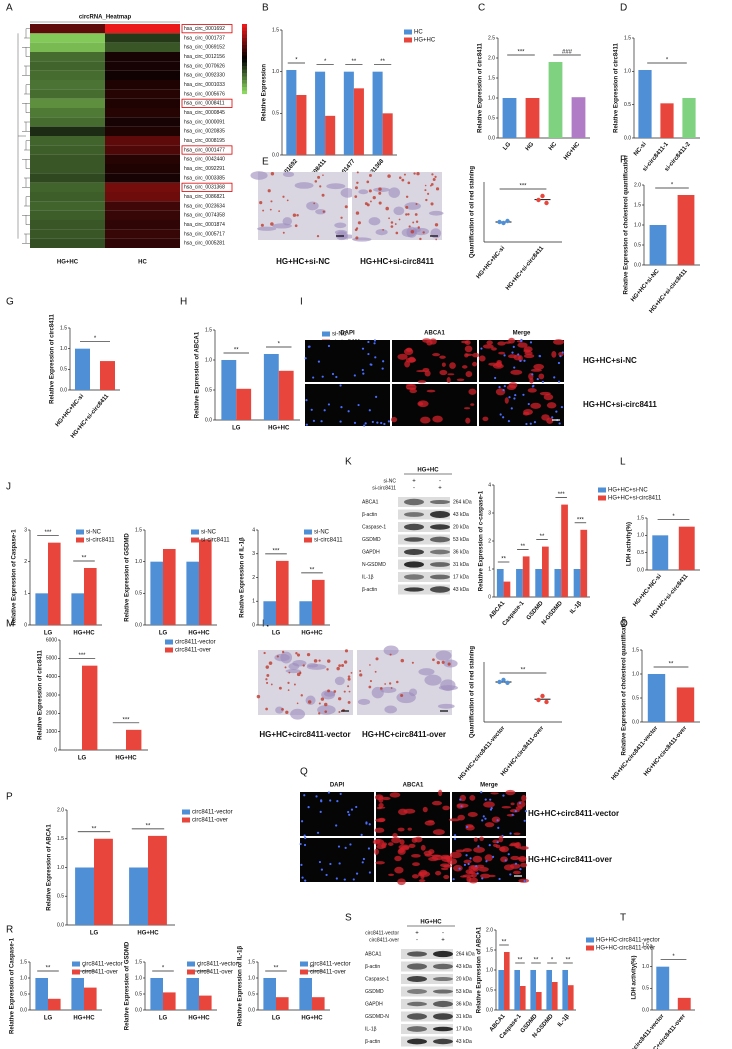 The width and height of the screenshot is (732, 1049). Describe the element at coordinates (51, 695) in the screenshot. I see `y-tick-label: 3000` at that location.